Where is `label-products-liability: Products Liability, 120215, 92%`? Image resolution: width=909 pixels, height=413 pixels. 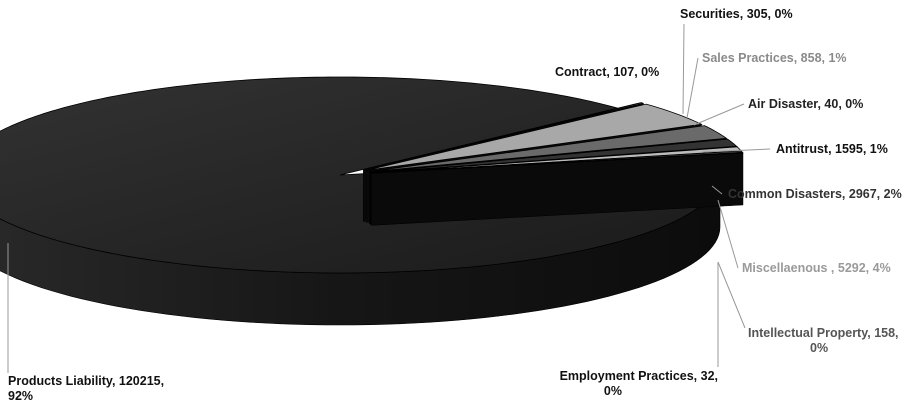
label-products-liability: Products Liability, 120215, 92% is located at coordinates (86, 388).